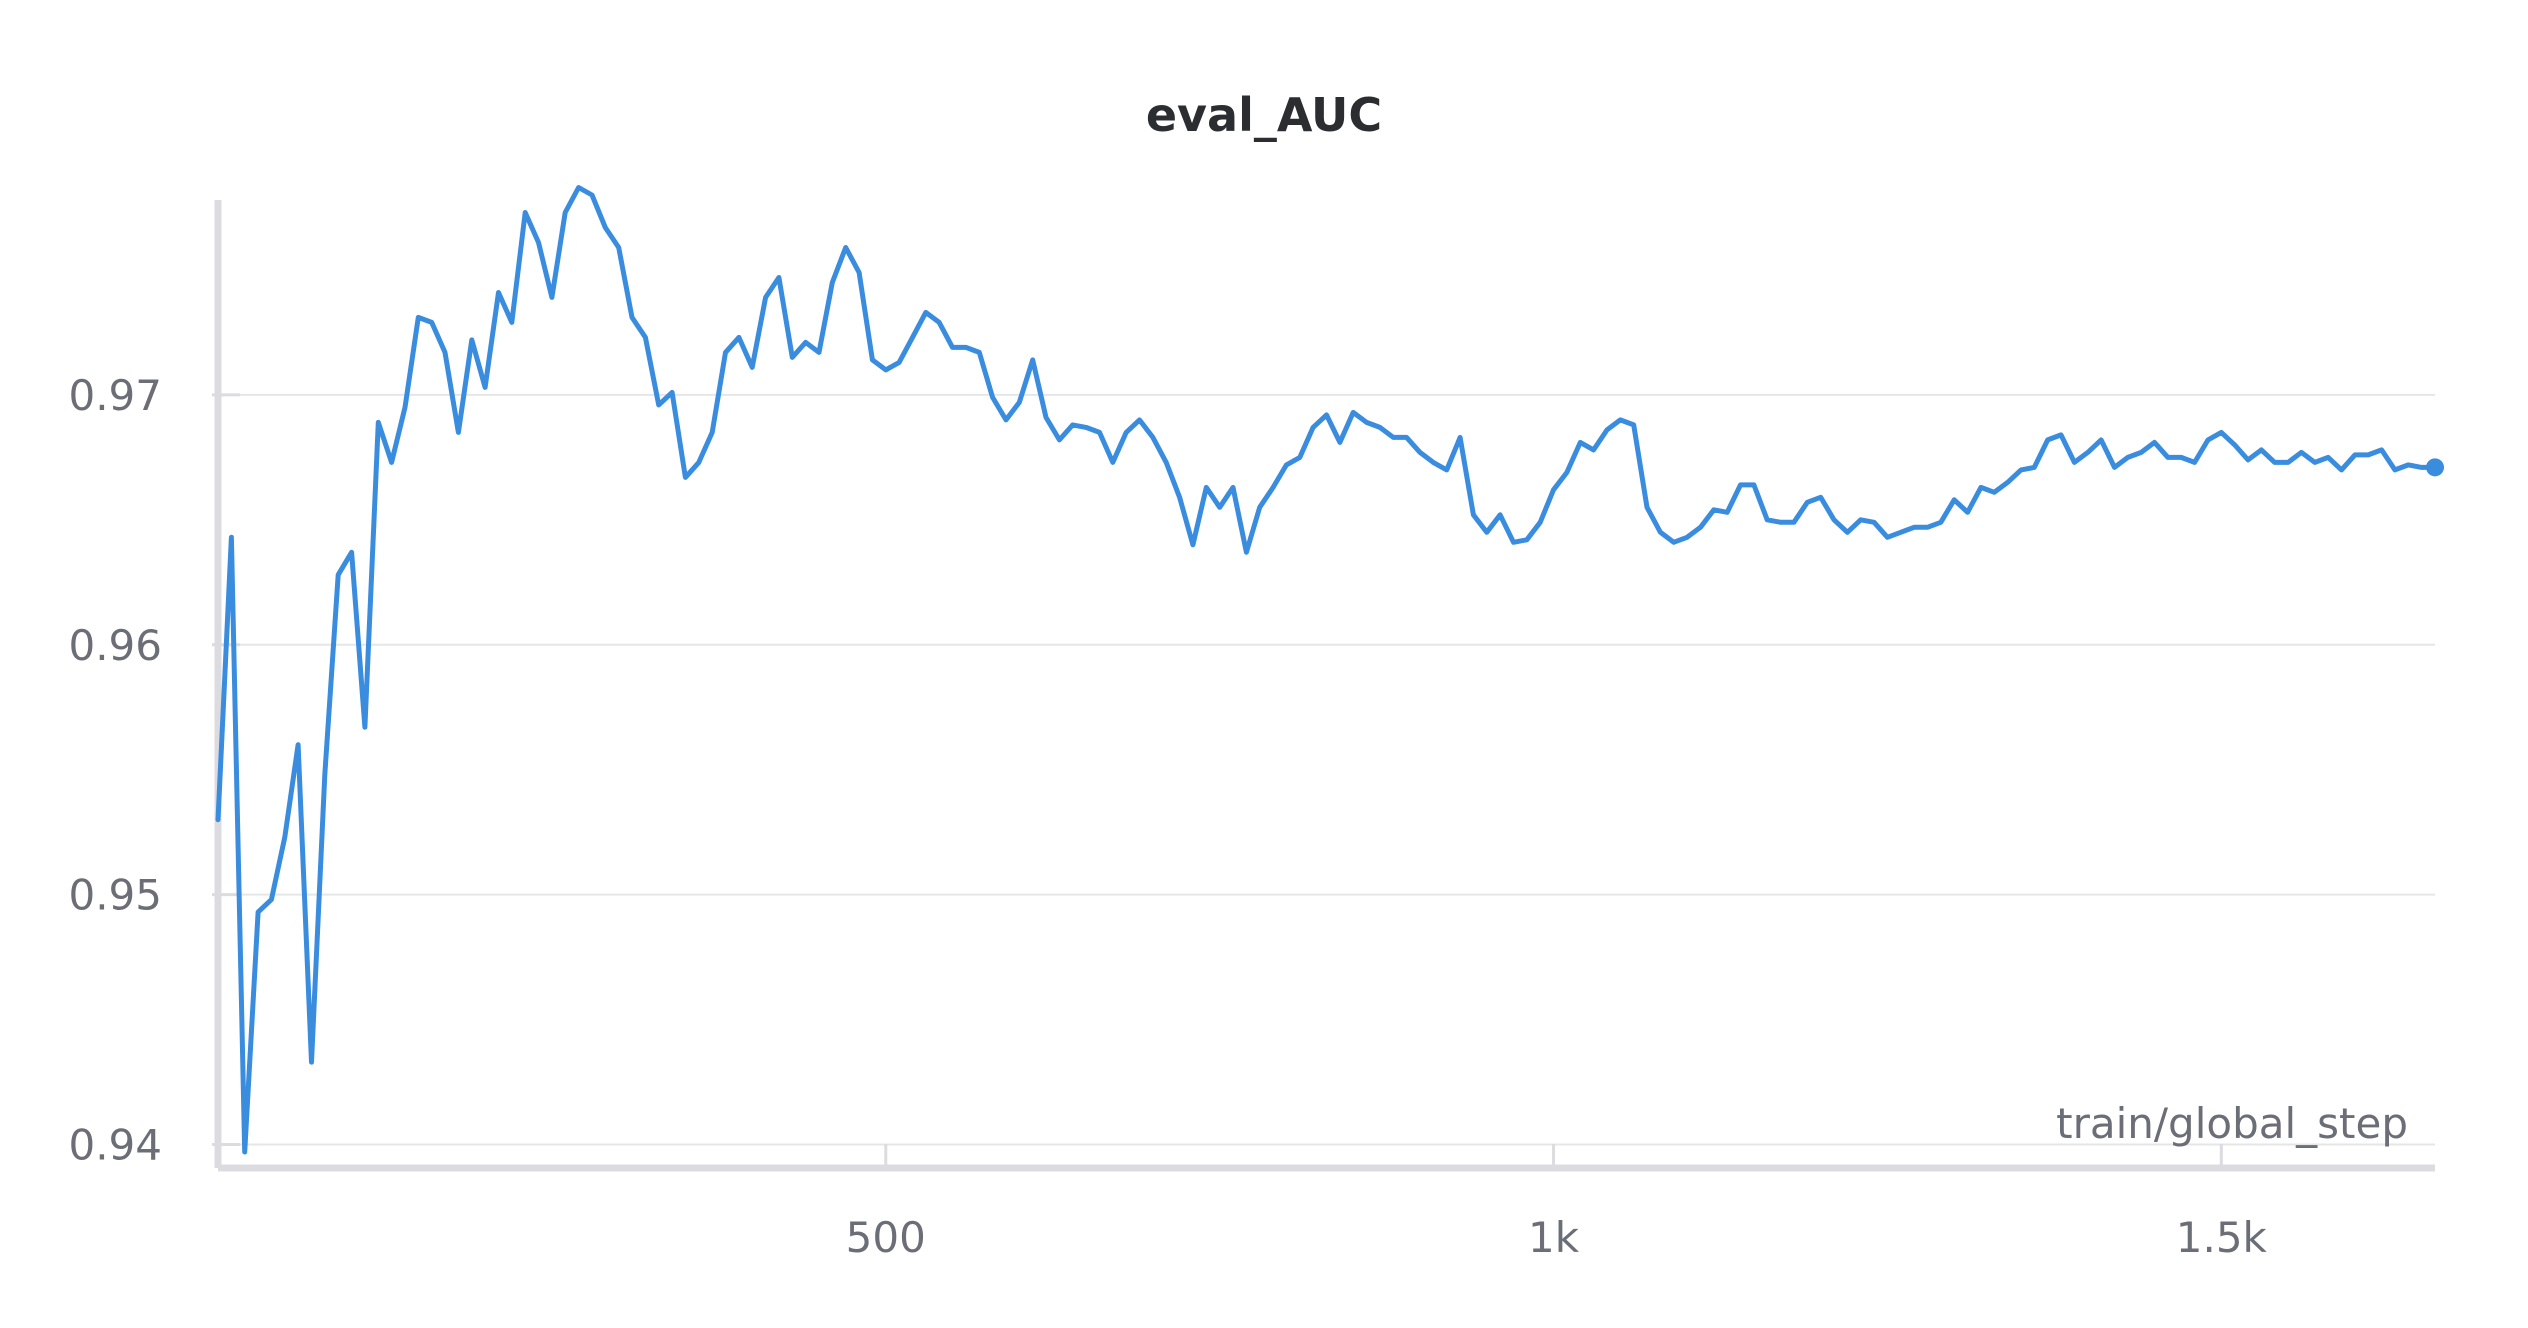  Describe the element at coordinates (1554, 1237) in the screenshot. I see `x-tick-label: 1k` at that location.